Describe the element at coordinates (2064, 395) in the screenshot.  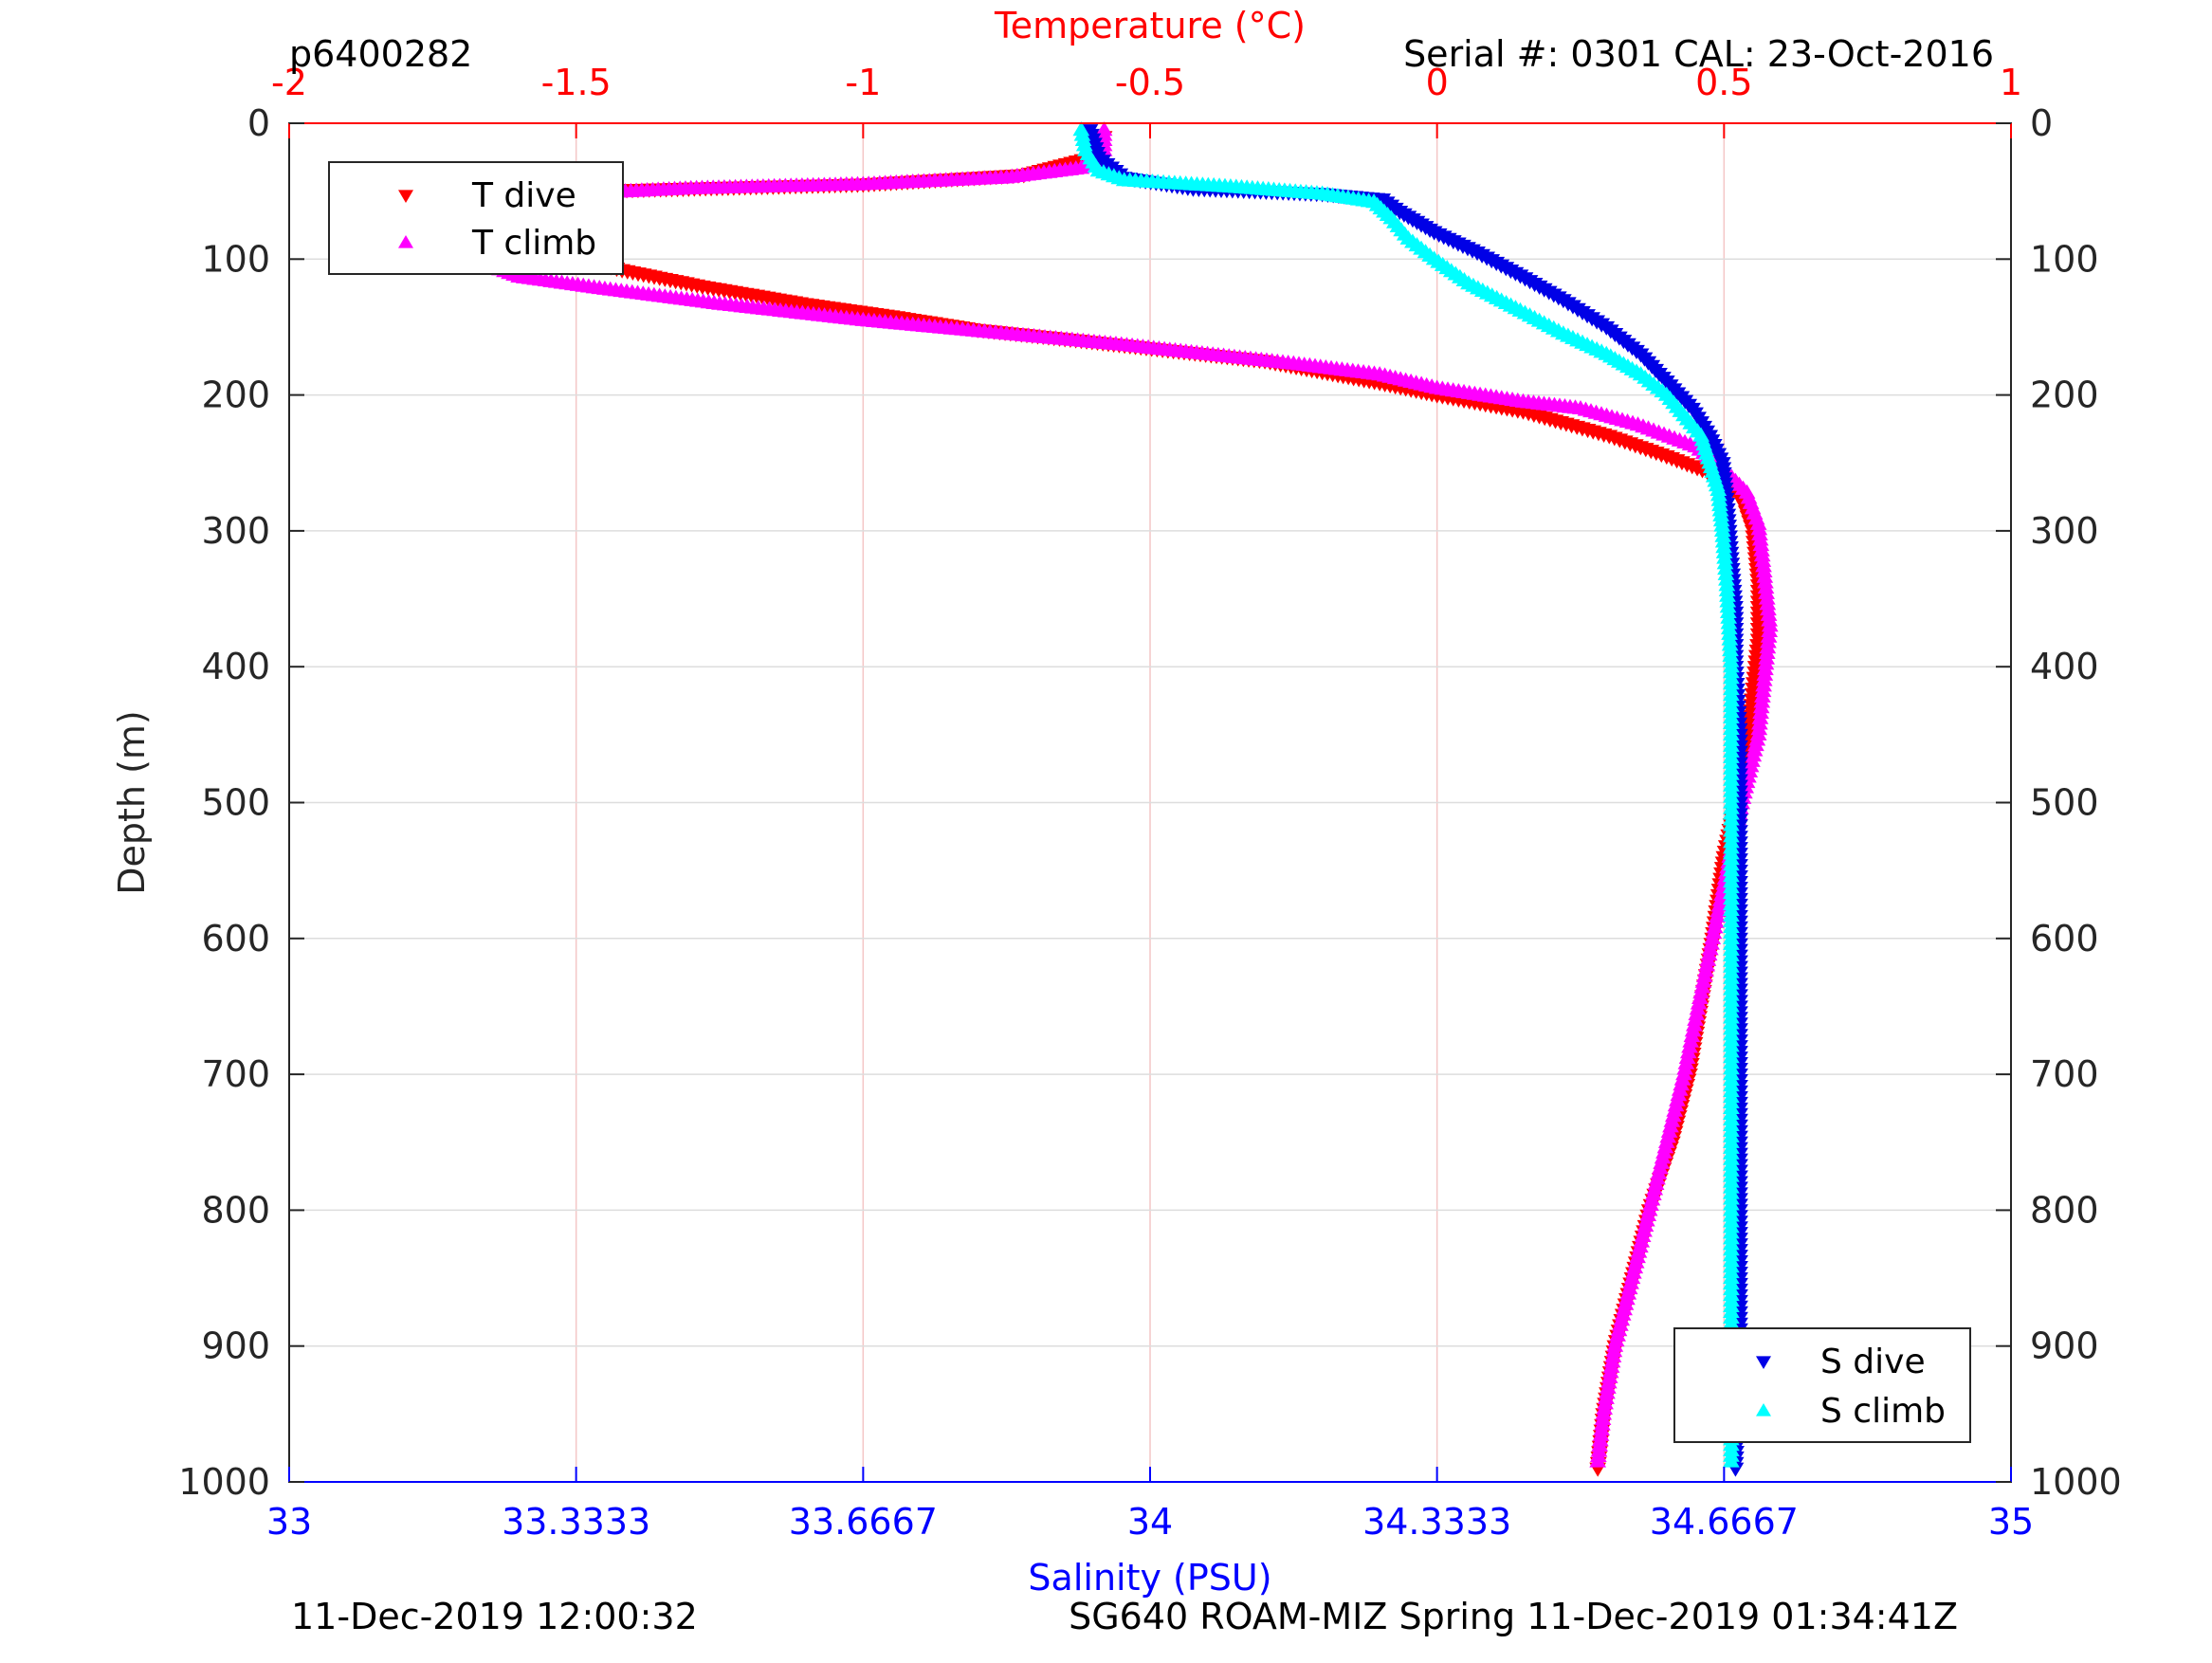
I see `depth-tick-label-right: 200` at that location.